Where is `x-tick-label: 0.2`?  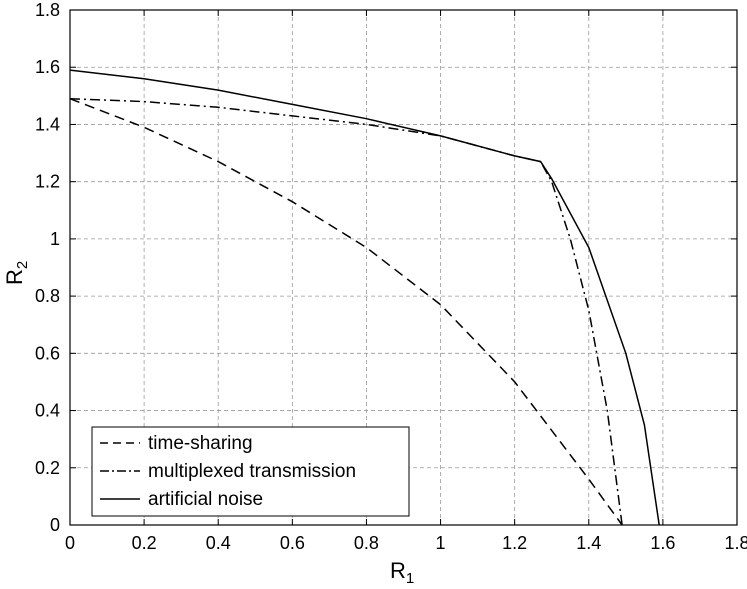
x-tick-label: 0.2 is located at coordinates (144, 543).